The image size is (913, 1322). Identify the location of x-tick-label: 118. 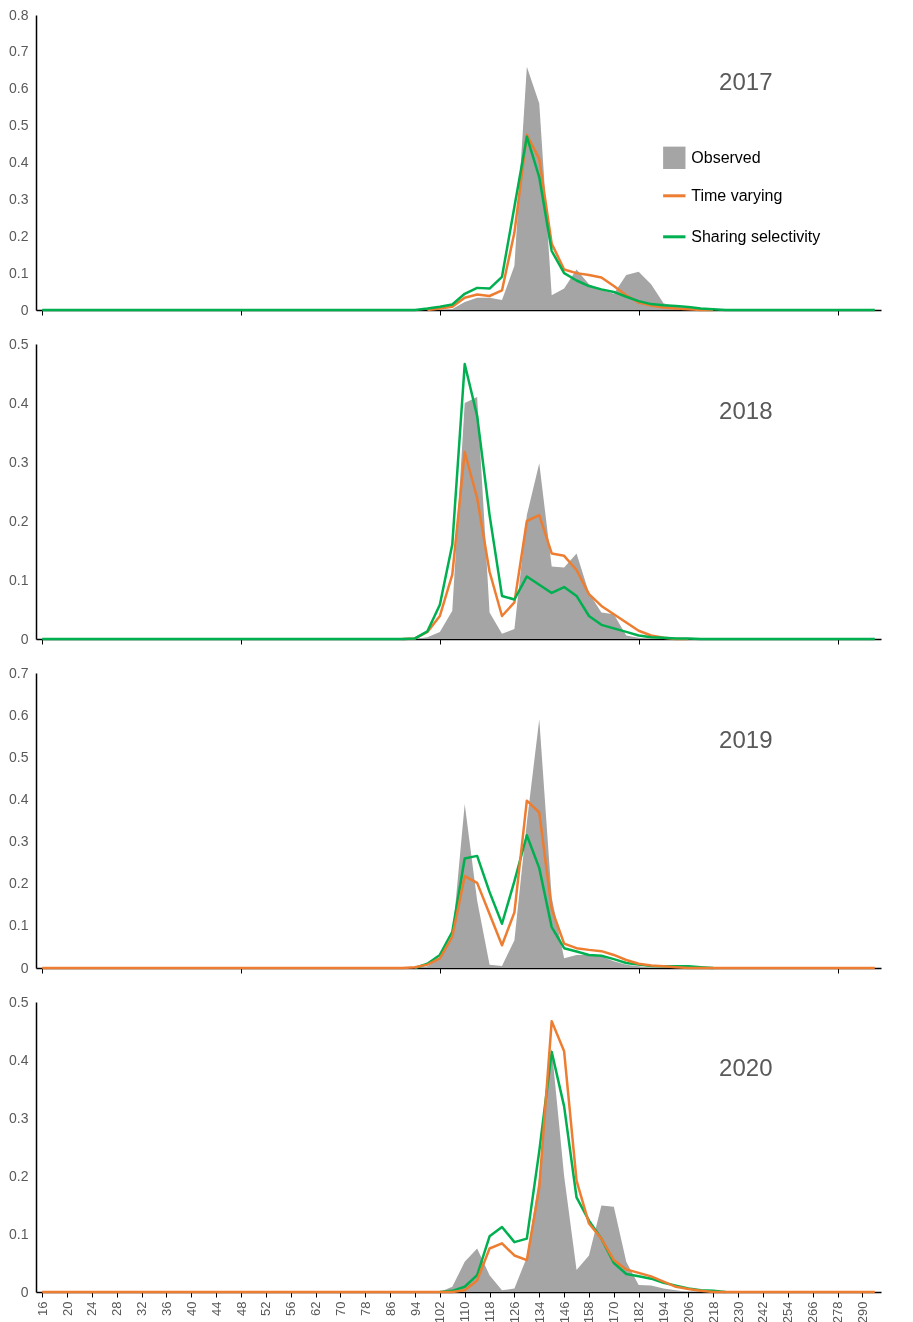
(490, 1311).